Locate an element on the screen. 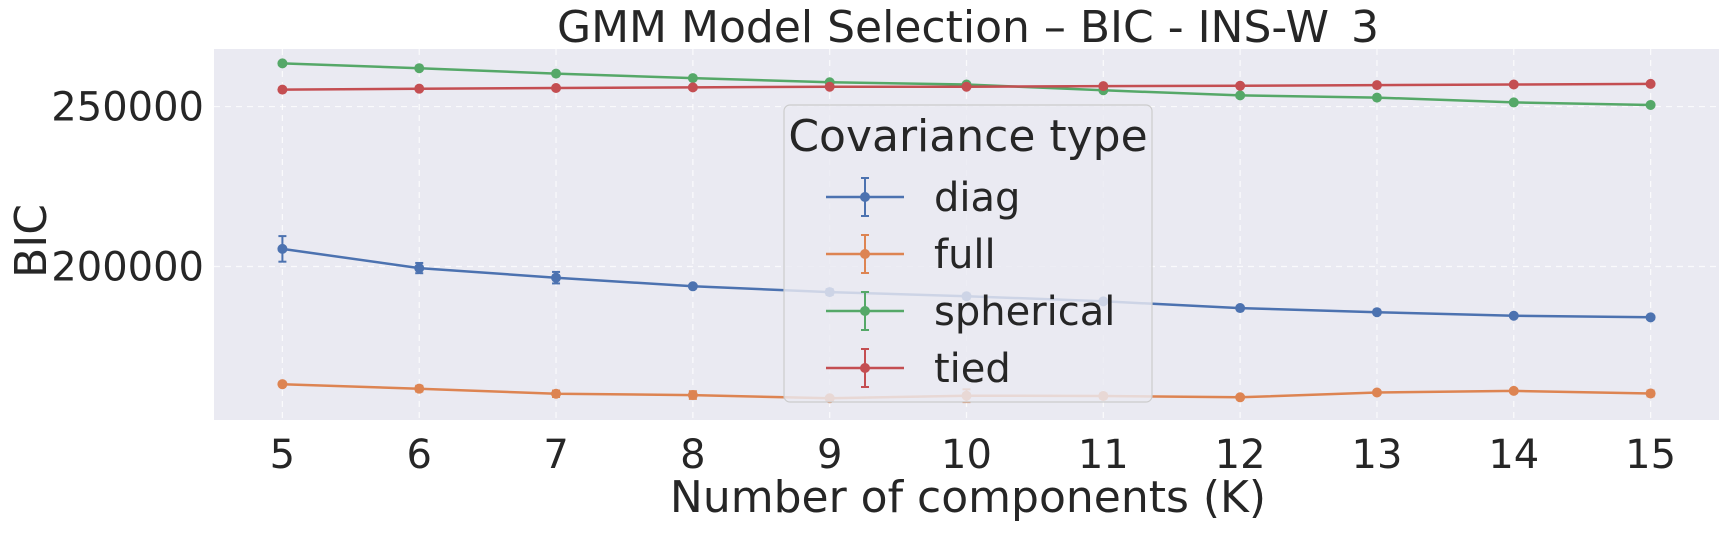  legend-label: tied is located at coordinates (972, 369).